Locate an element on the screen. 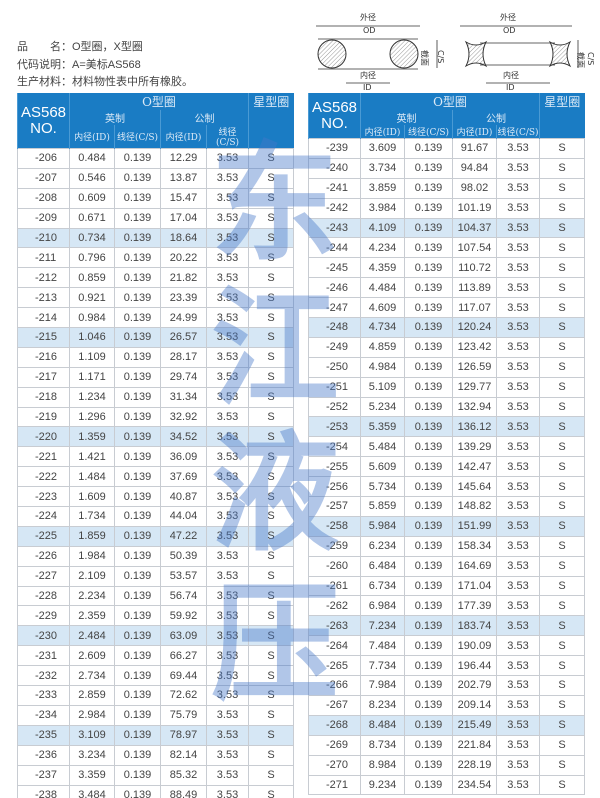  cell-inch-id: 4.734 is located at coordinates (382, 327).